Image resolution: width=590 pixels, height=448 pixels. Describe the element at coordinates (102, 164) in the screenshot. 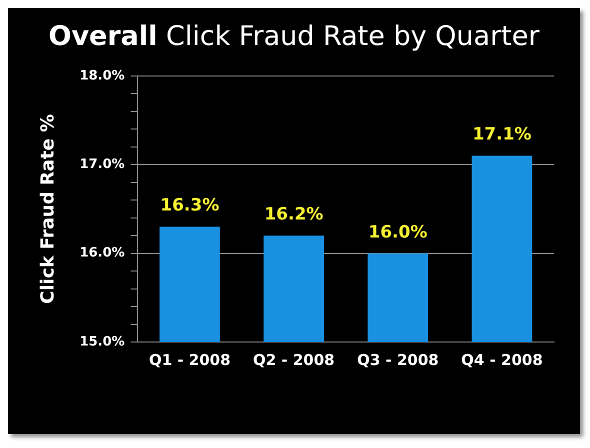

I see `y-tick-label: 17.0%` at that location.